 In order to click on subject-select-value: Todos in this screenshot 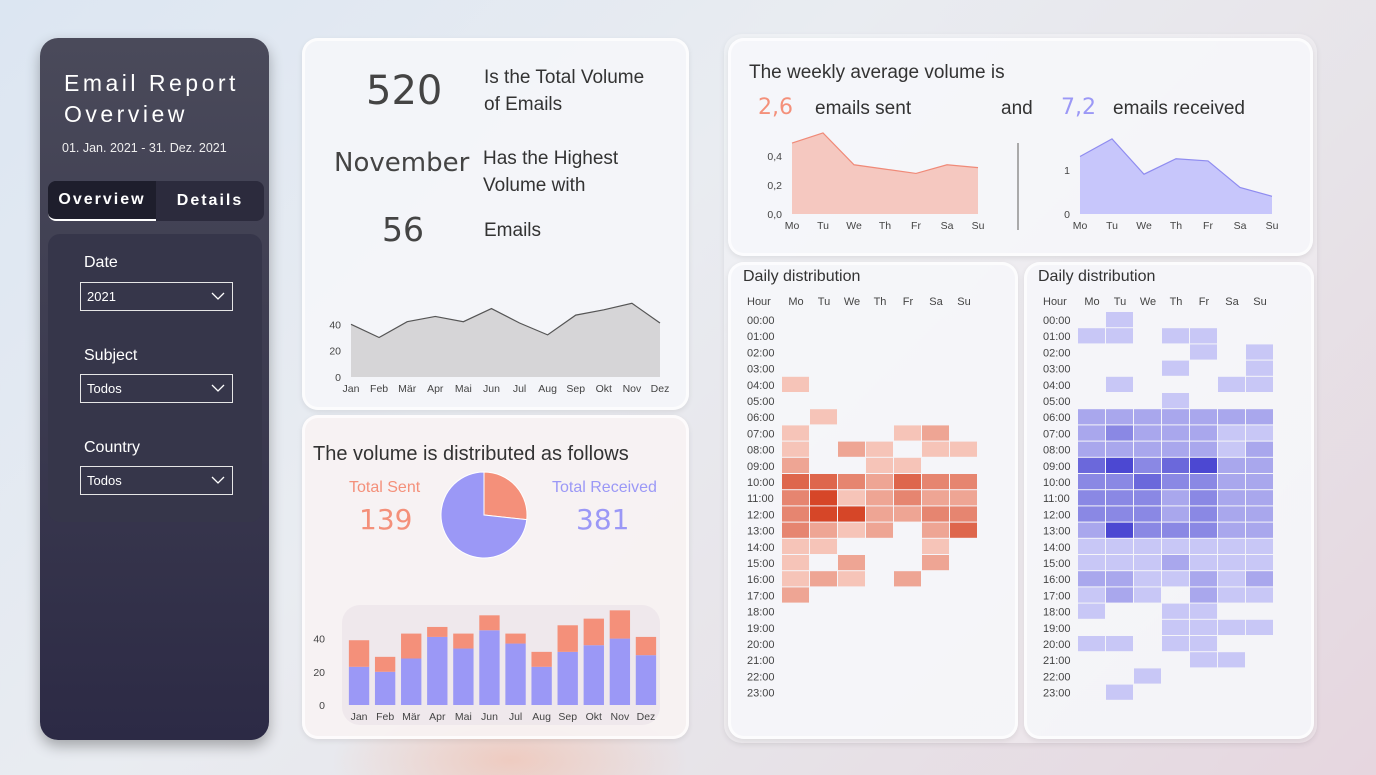, I will do `click(104, 388)`.